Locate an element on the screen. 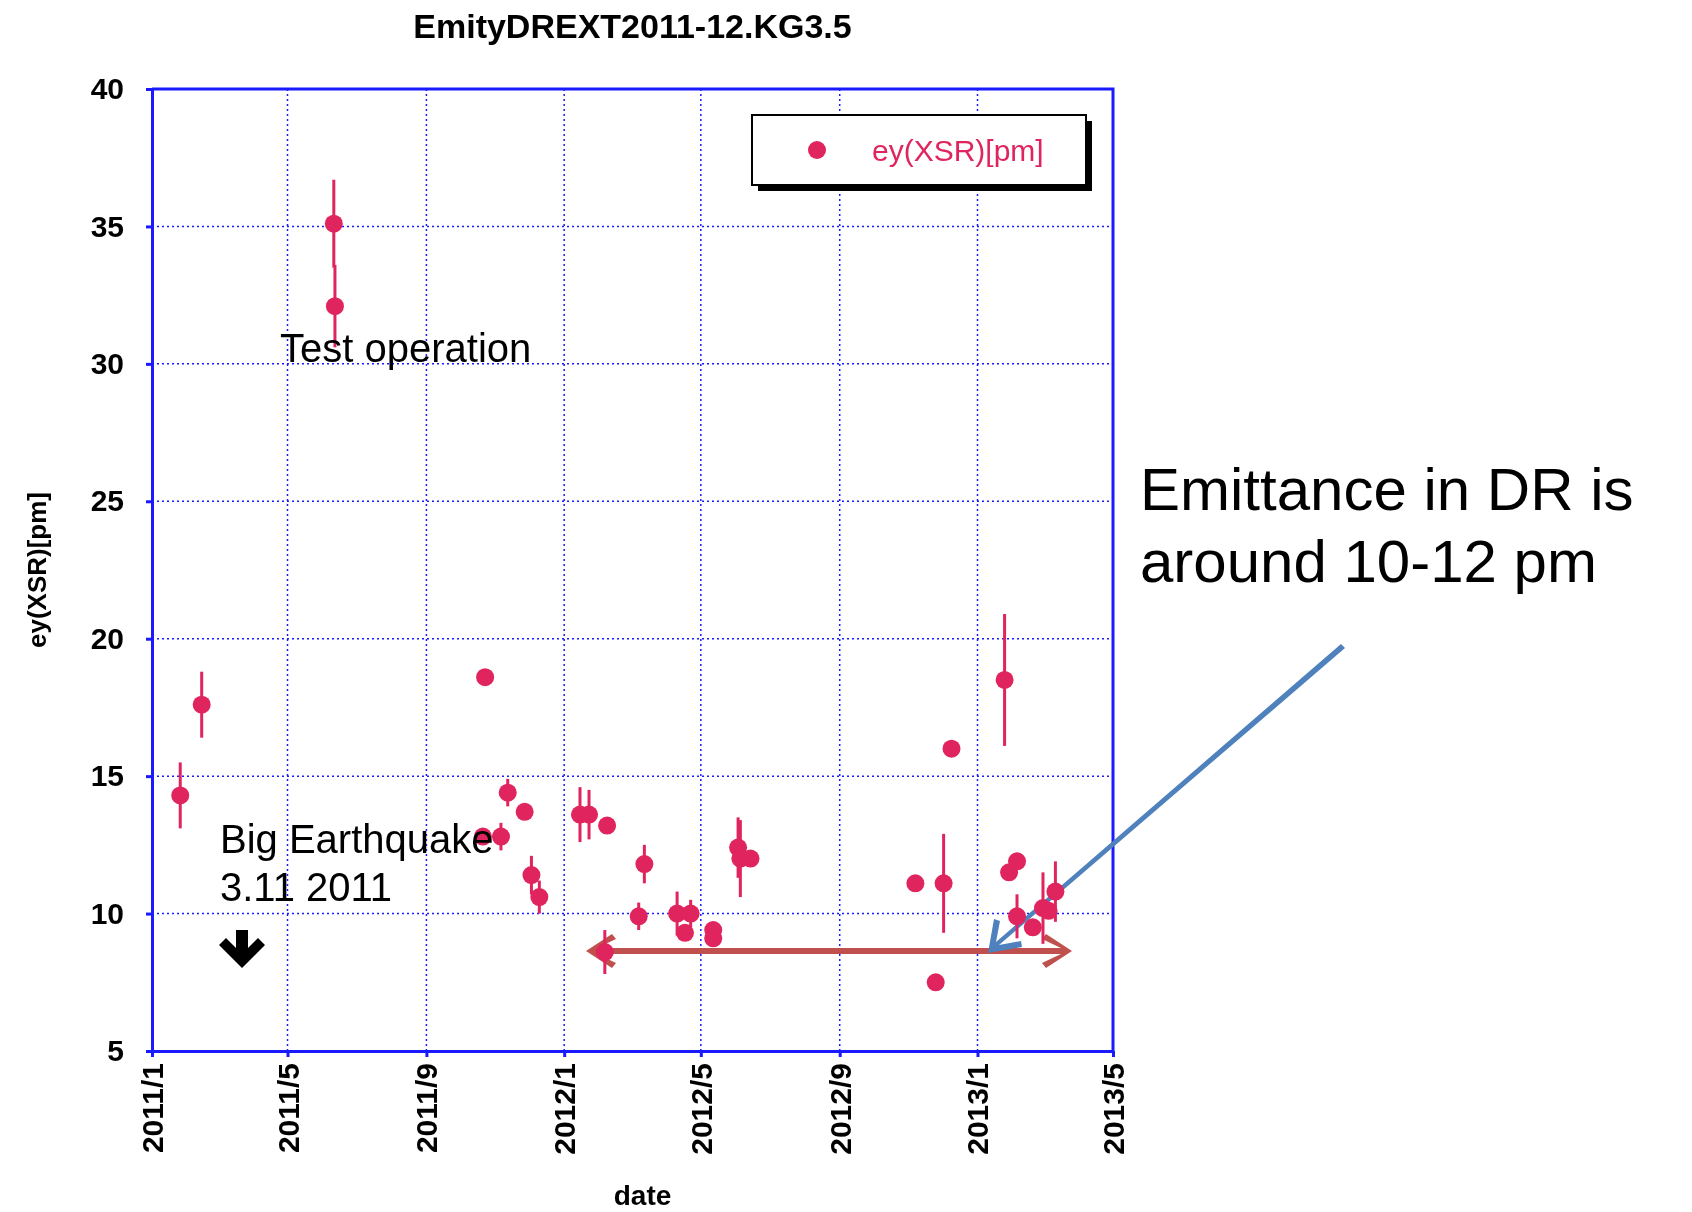  text: Emittance in DR is around 10-12 pm is located at coordinates (1387, 525).